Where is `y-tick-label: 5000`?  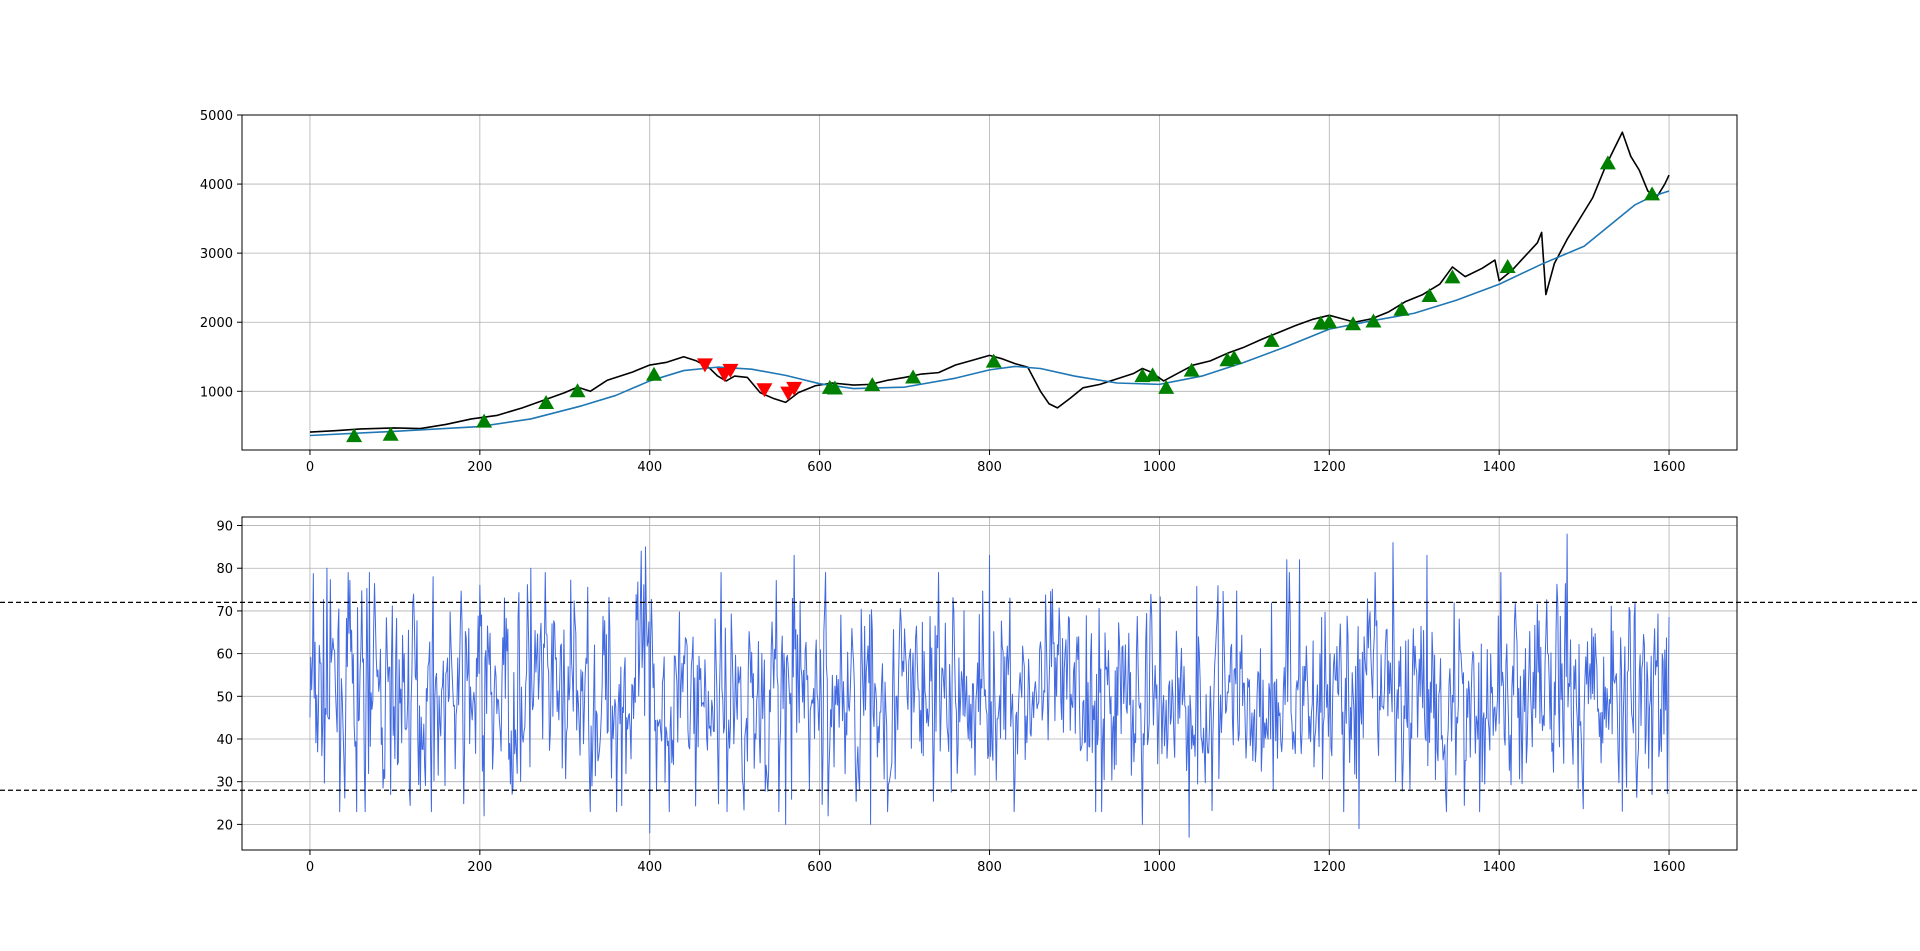
y-tick-label: 5000 is located at coordinates (216, 116).